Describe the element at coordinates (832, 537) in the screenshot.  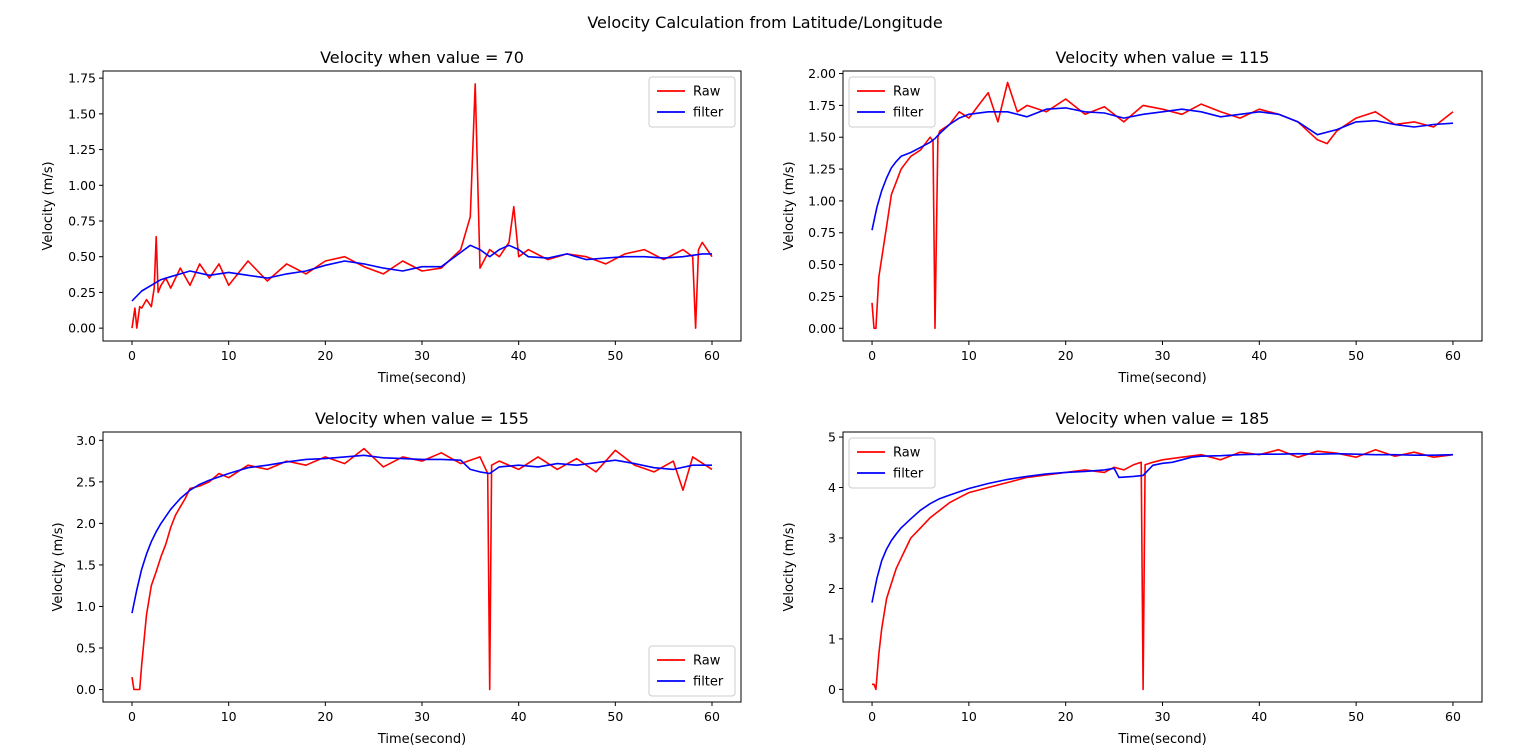
I see `y-tick-label: 3` at that location.